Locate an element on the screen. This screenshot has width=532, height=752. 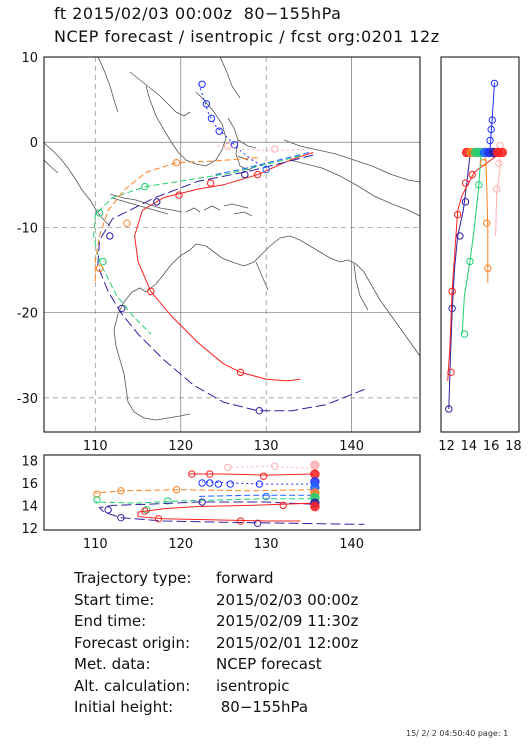
info-value: NCEP forecast is located at coordinates (269, 664).